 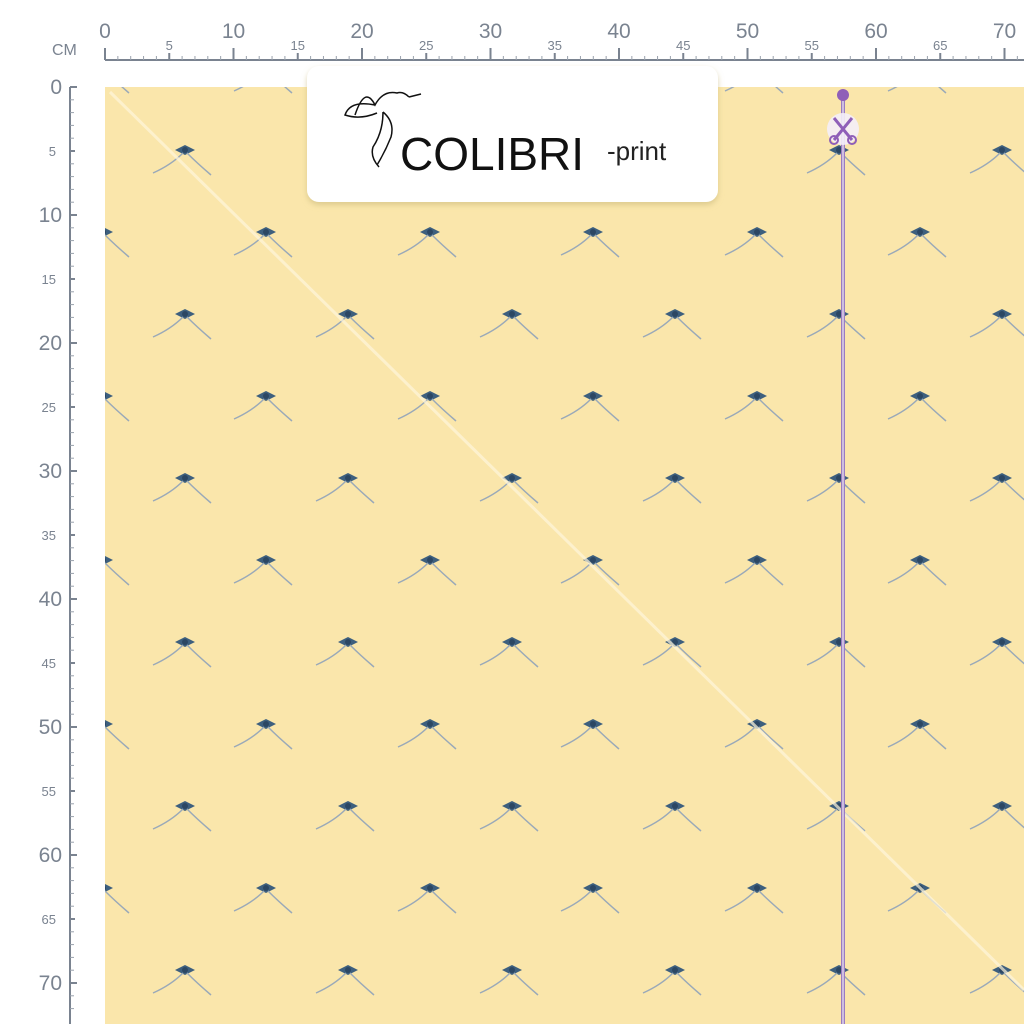 What do you see at coordinates (747, 31) in the screenshot?
I see `top-ruler-label: 50` at bounding box center [747, 31].